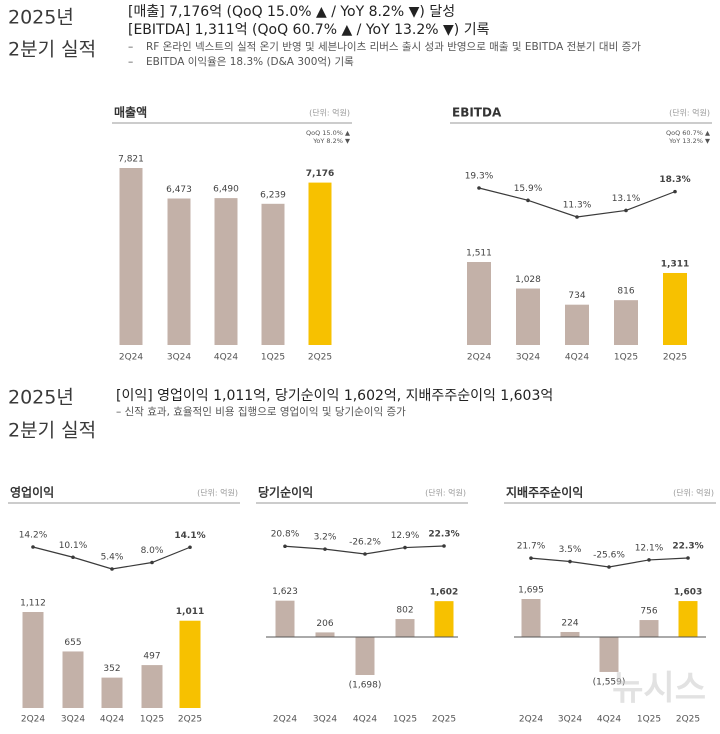 The height and width of the screenshot is (734, 720). I want to click on value-label: 802, so click(404, 611).